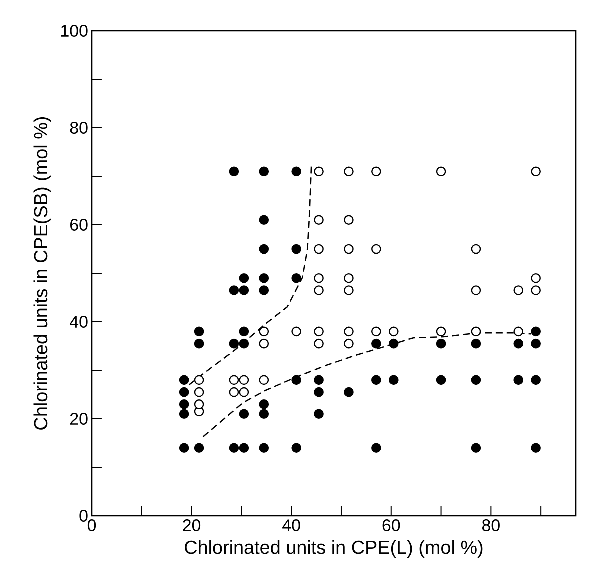 The height and width of the screenshot is (585, 596). I want to click on x-tick-label: 40, so click(291, 526).